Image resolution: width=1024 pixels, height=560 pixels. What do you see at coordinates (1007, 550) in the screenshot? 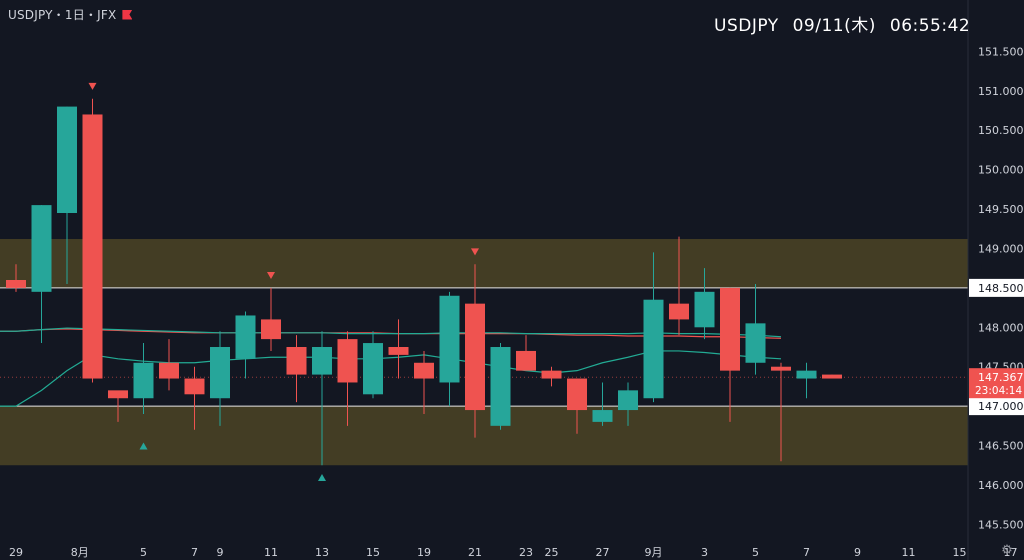
I see `settings-gear-icon: ⚙` at bounding box center [1007, 550].